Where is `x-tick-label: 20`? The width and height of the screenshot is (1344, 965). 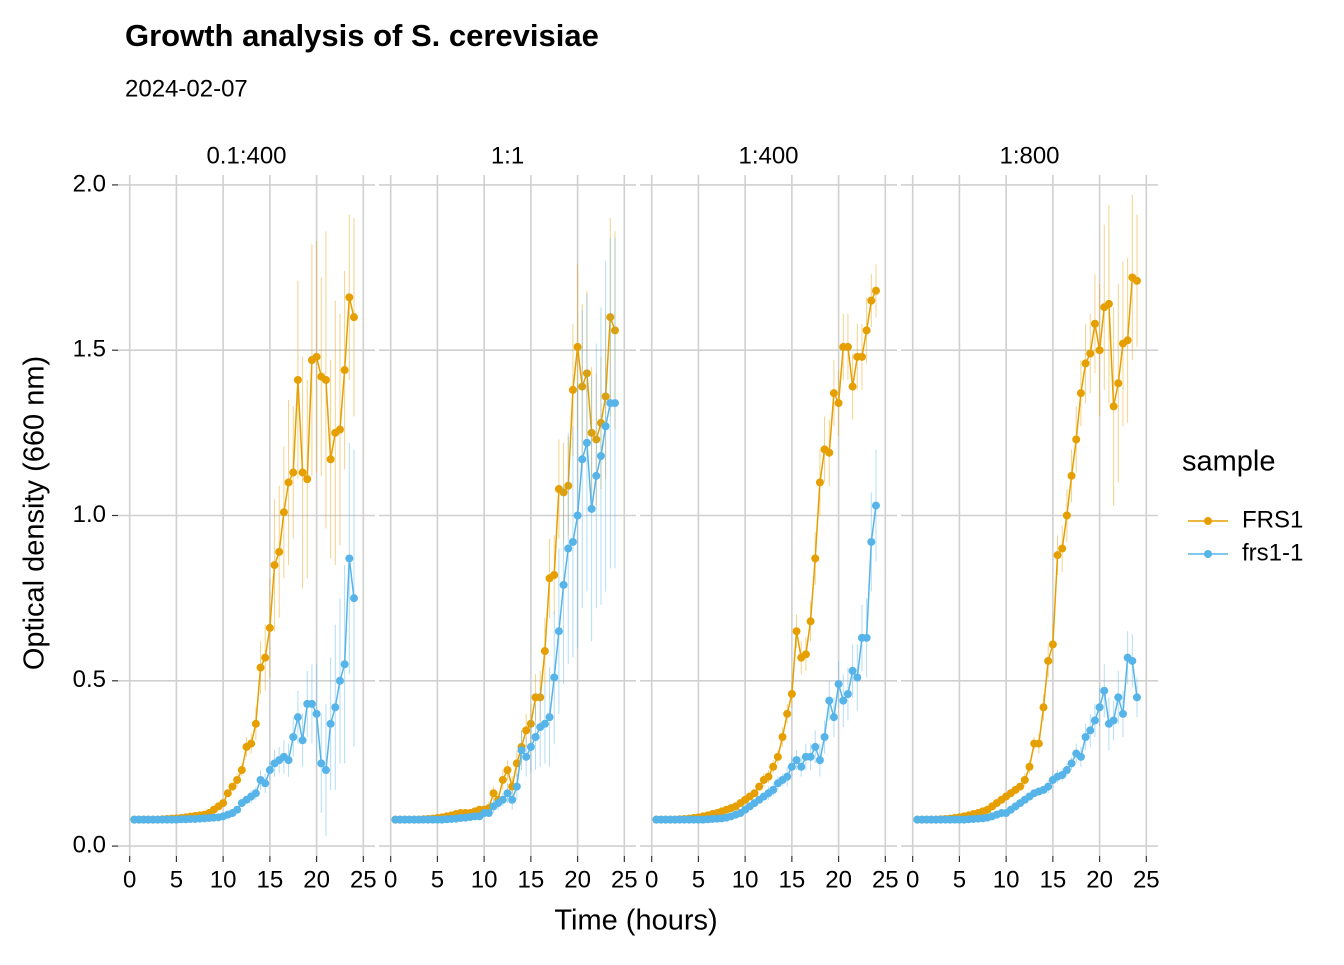
x-tick-label: 20 is located at coordinates (577, 879).